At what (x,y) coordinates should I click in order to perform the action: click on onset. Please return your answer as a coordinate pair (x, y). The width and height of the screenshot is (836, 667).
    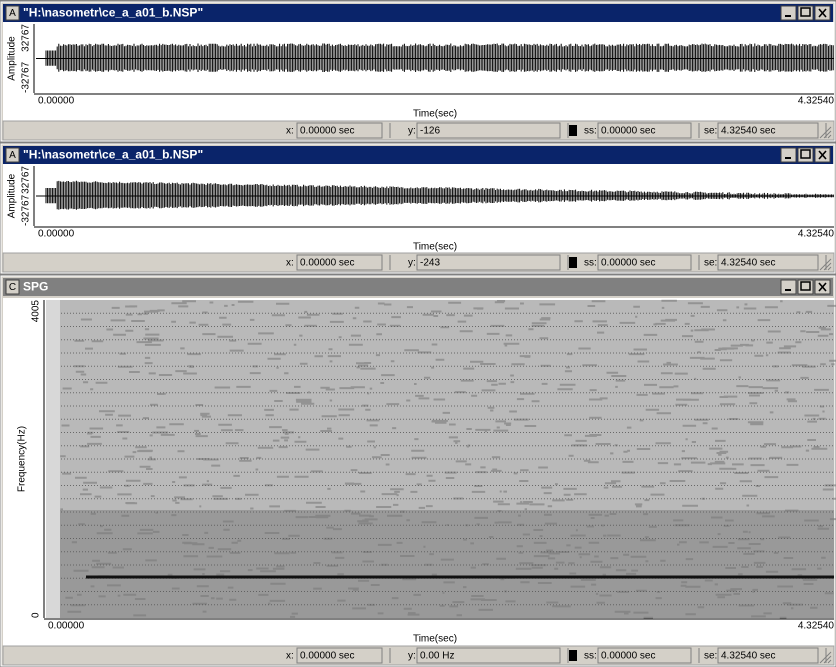
    Looking at the image, I should click on (53, 459).